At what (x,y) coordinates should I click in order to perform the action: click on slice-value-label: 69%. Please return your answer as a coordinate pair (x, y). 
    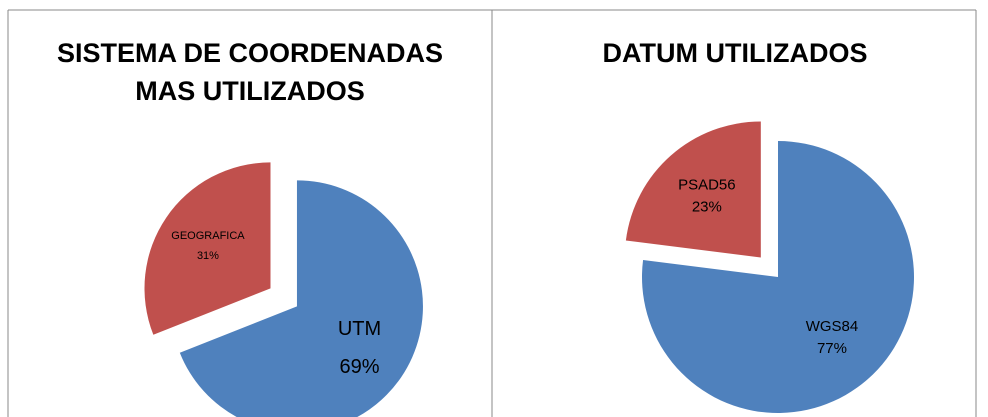
    Looking at the image, I should click on (359, 367).